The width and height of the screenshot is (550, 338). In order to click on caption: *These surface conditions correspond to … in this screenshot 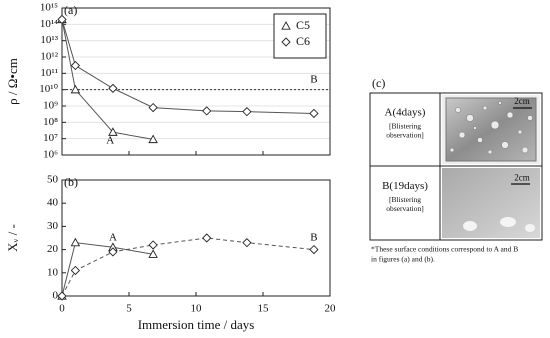, I will do `click(444, 249)`.